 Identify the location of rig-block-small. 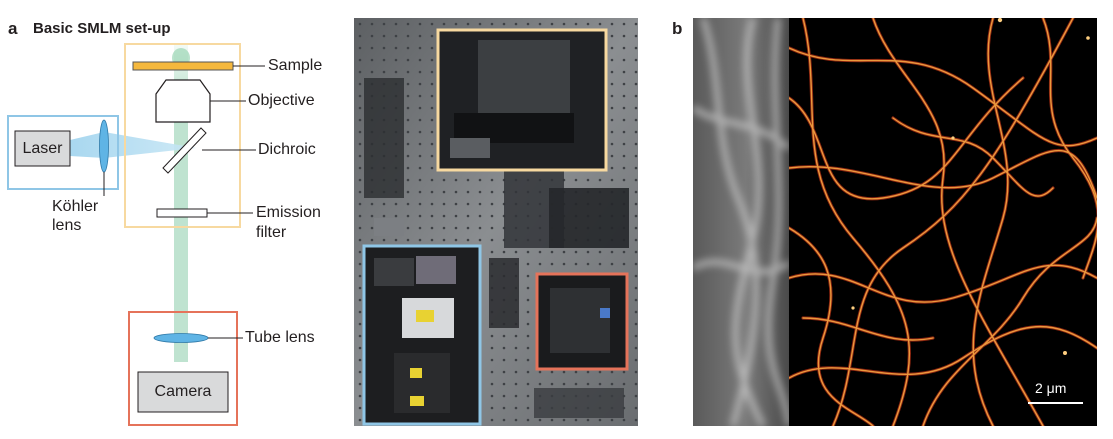
(389, 227).